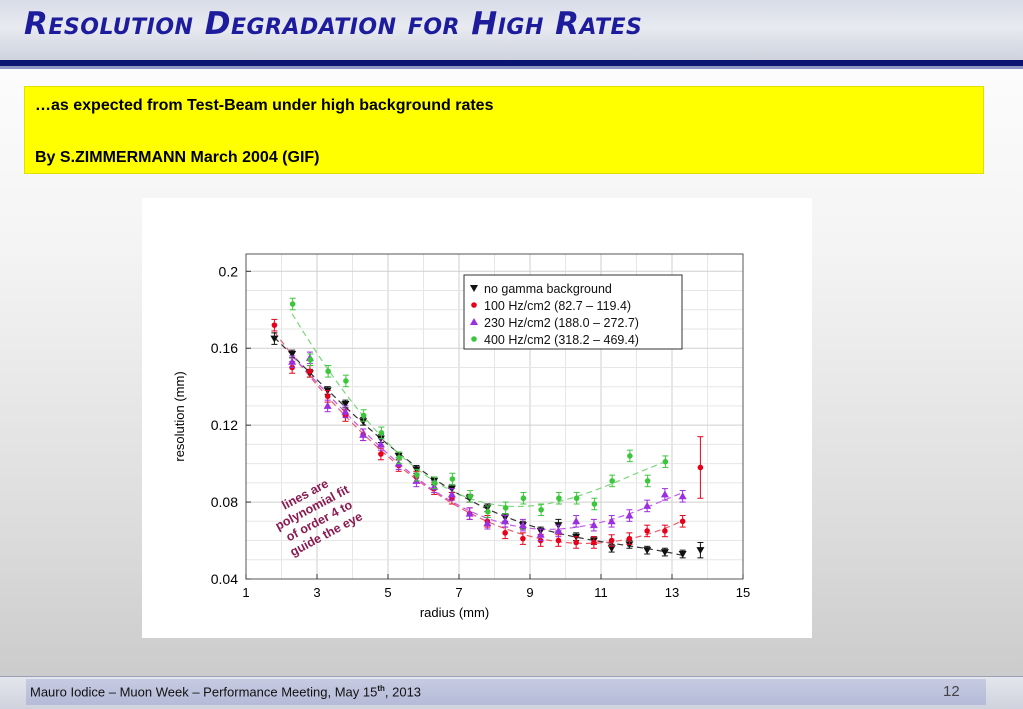 This screenshot has width=1023, height=709. Describe the element at coordinates (454, 612) in the screenshot. I see `x-axis-label: radius (mm)` at that location.